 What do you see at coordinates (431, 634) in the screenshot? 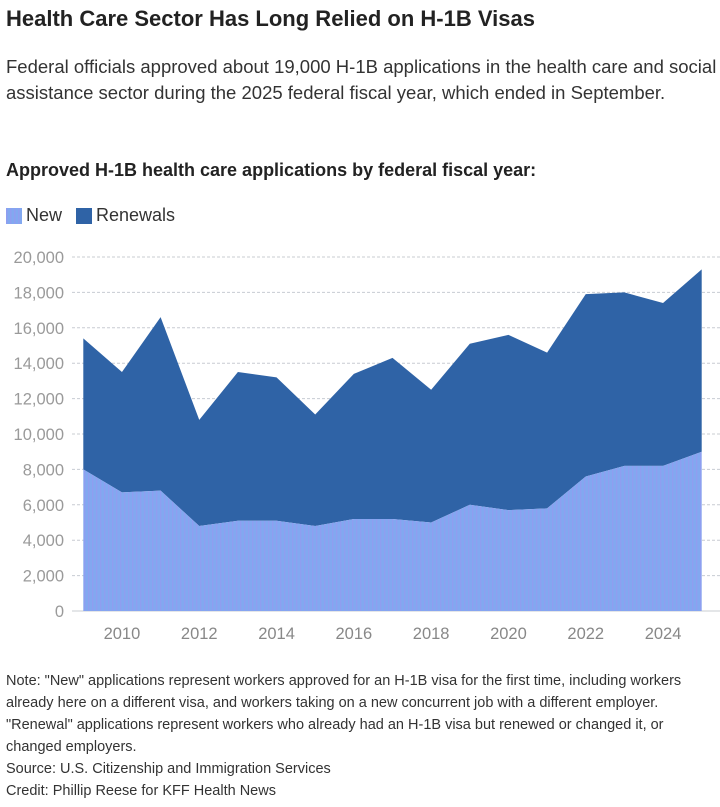
I see `x-tick-label: 2018` at bounding box center [431, 634].